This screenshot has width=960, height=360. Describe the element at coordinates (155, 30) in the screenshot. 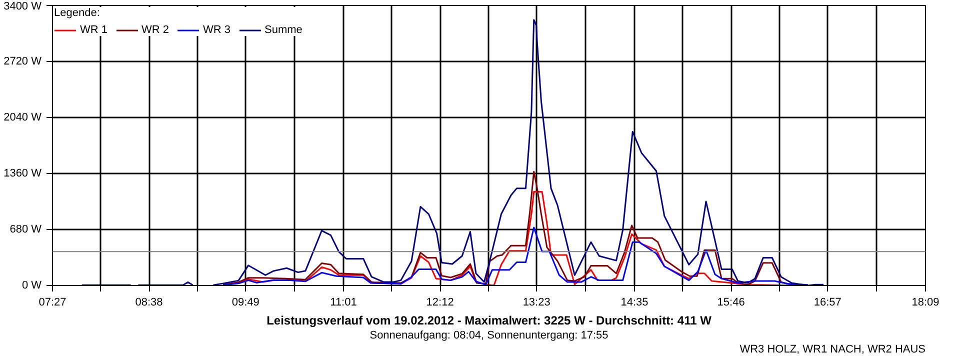

I see `legend-label: WR 2` at that location.